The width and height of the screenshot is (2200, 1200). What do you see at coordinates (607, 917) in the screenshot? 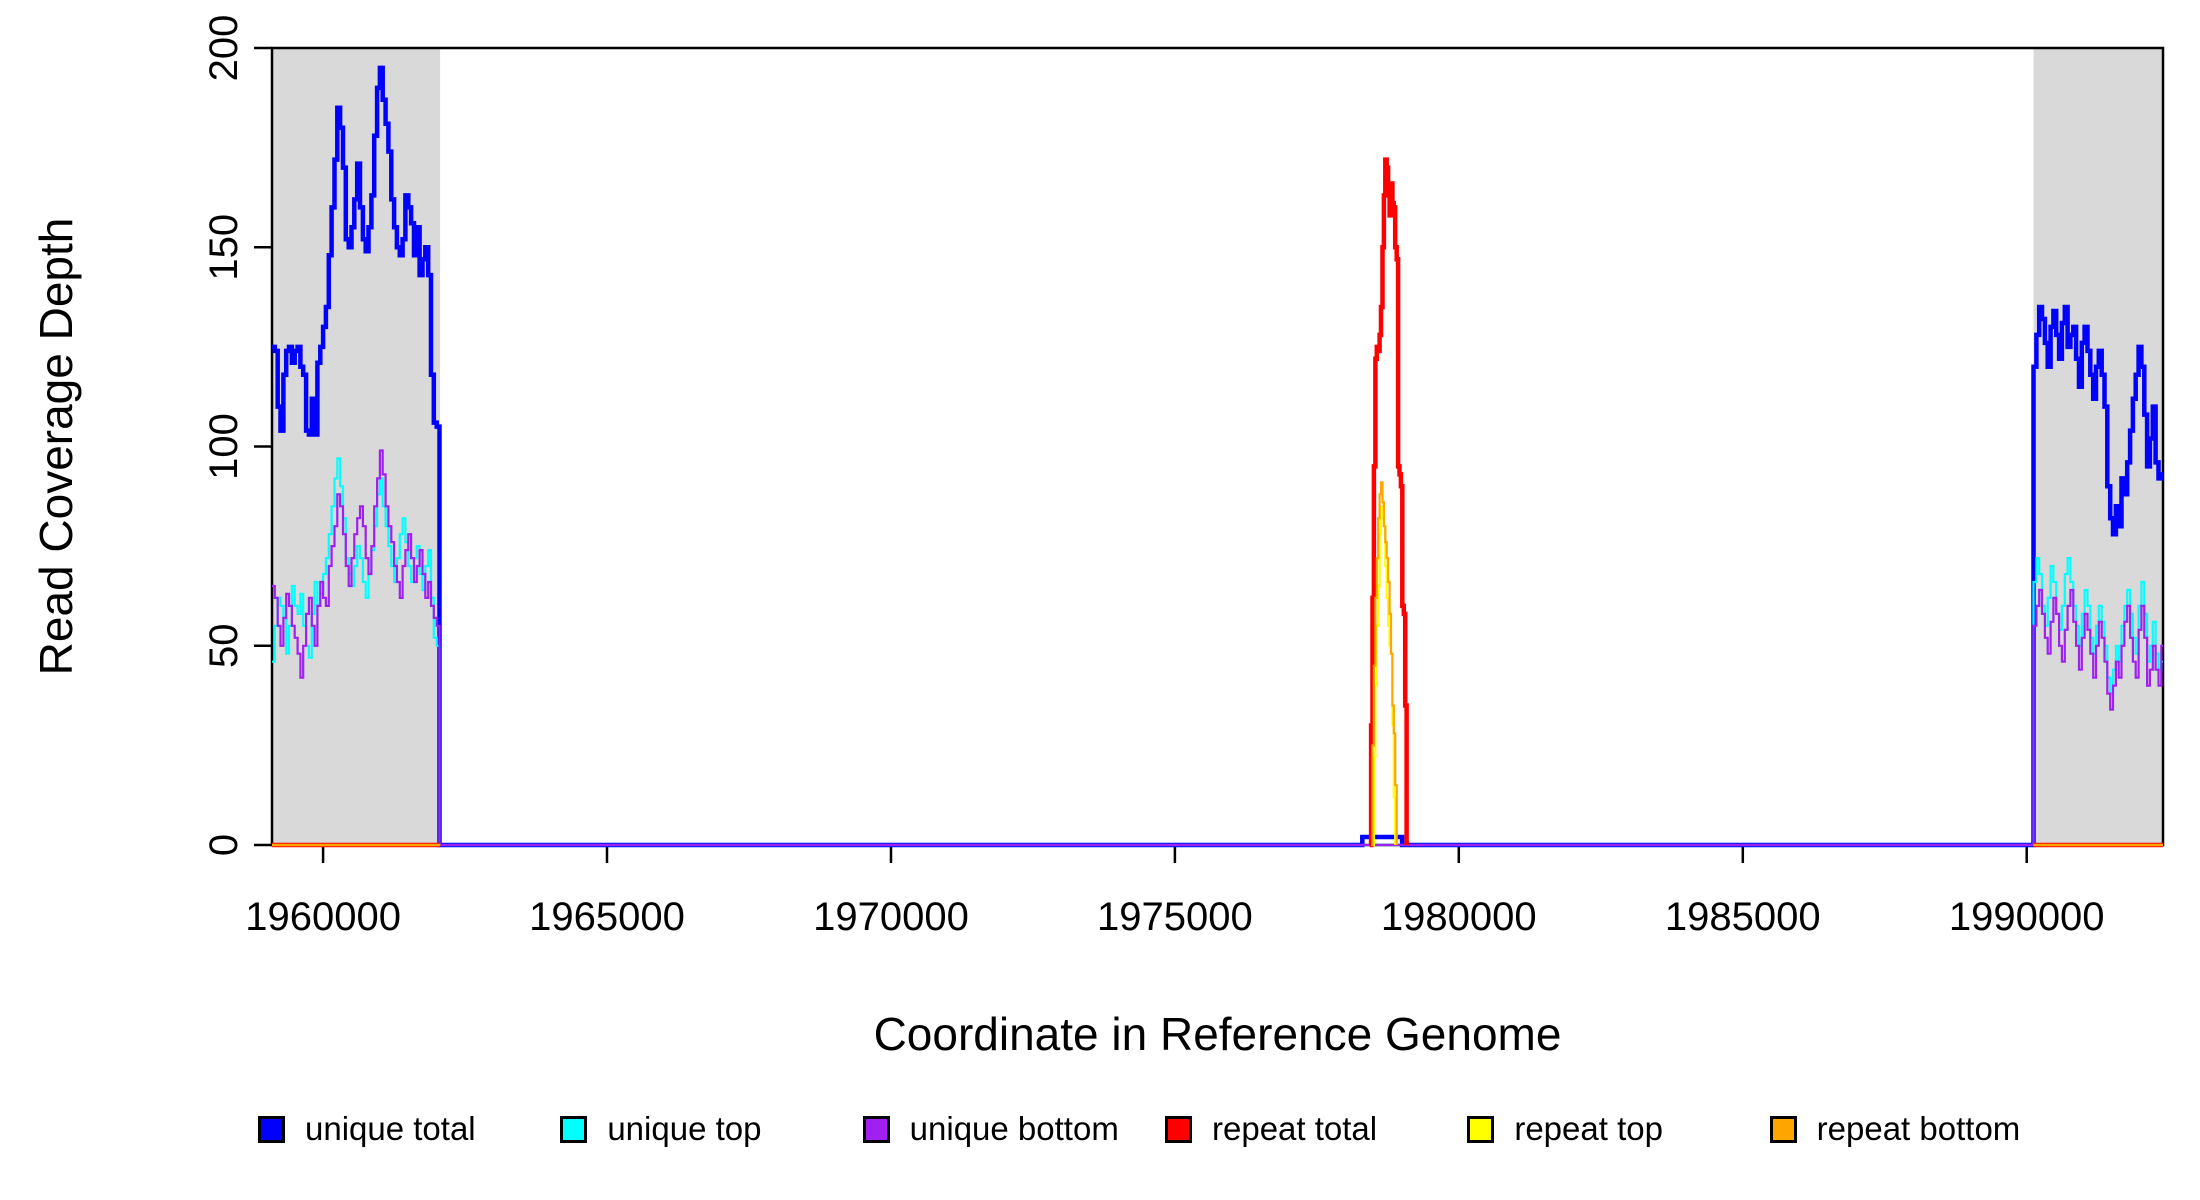
I see `x-tick-label: 1965000` at bounding box center [607, 917].